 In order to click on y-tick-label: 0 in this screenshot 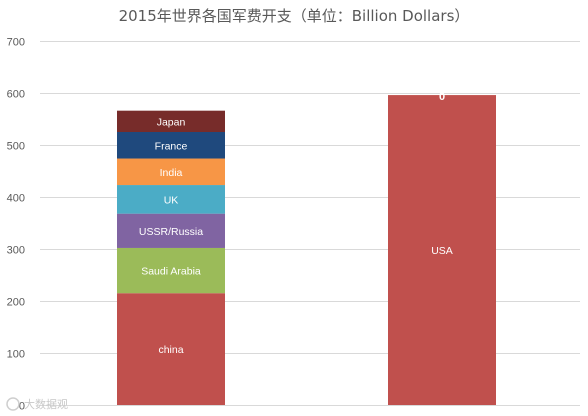, I will do `click(22, 407)`.